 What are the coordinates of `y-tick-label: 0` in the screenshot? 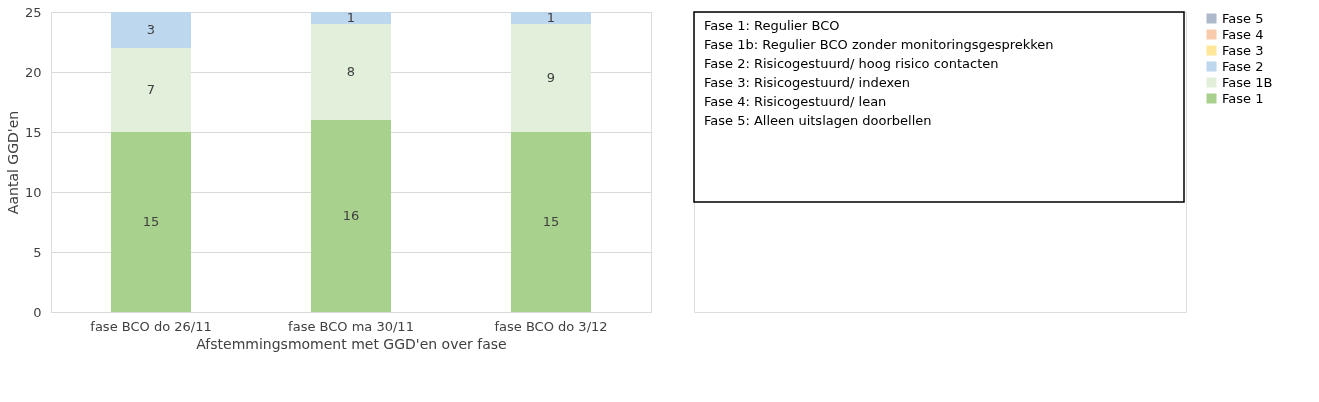 It's located at (37, 312).